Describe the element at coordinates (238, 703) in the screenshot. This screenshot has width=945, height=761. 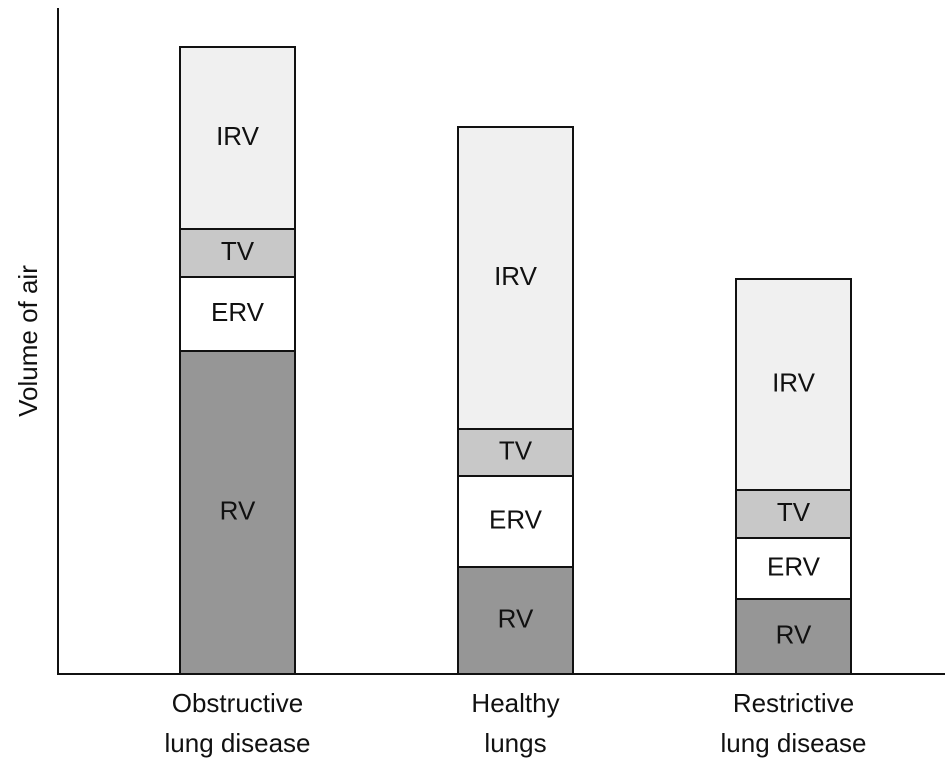
I see `x-tick-label: Obstructive` at that location.